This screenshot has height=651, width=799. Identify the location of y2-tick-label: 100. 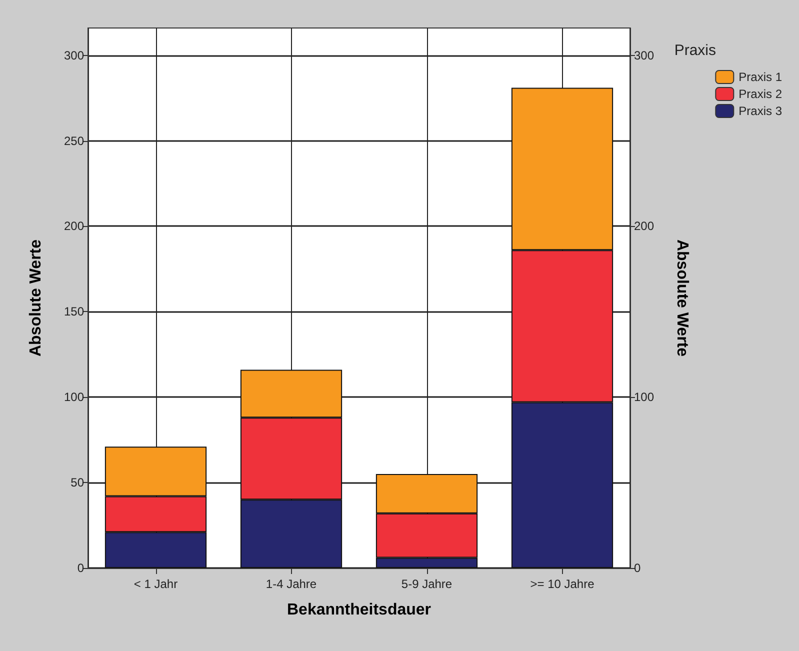
(644, 397).